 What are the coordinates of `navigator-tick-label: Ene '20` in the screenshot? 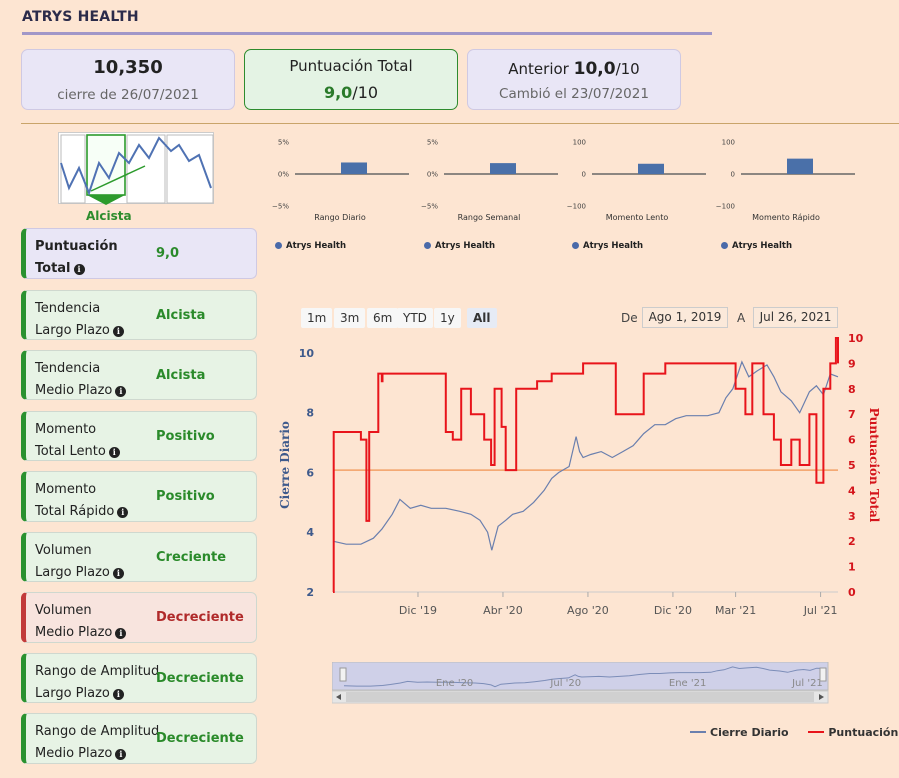 It's located at (454, 683).